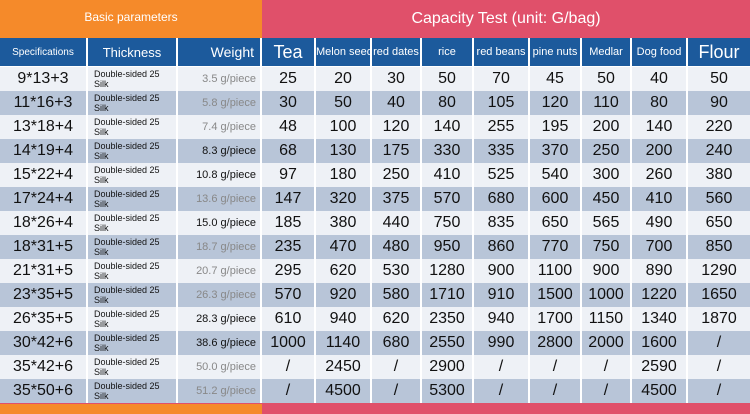 The height and width of the screenshot is (414, 750). Describe the element at coordinates (719, 343) in the screenshot. I see `cell-flour: /` at that location.